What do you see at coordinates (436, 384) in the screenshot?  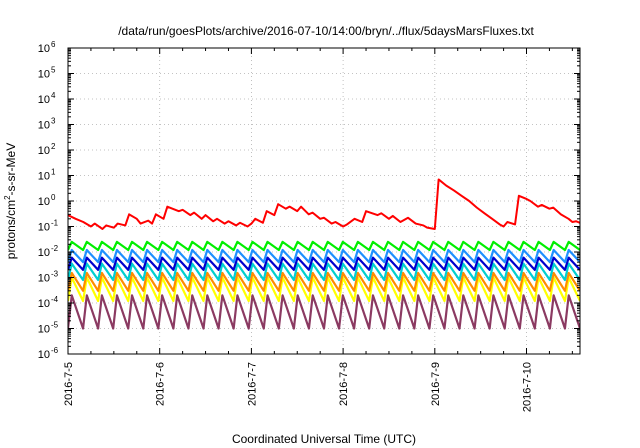 I see `x-tick-label: 2016-7-9` at bounding box center [436, 384].